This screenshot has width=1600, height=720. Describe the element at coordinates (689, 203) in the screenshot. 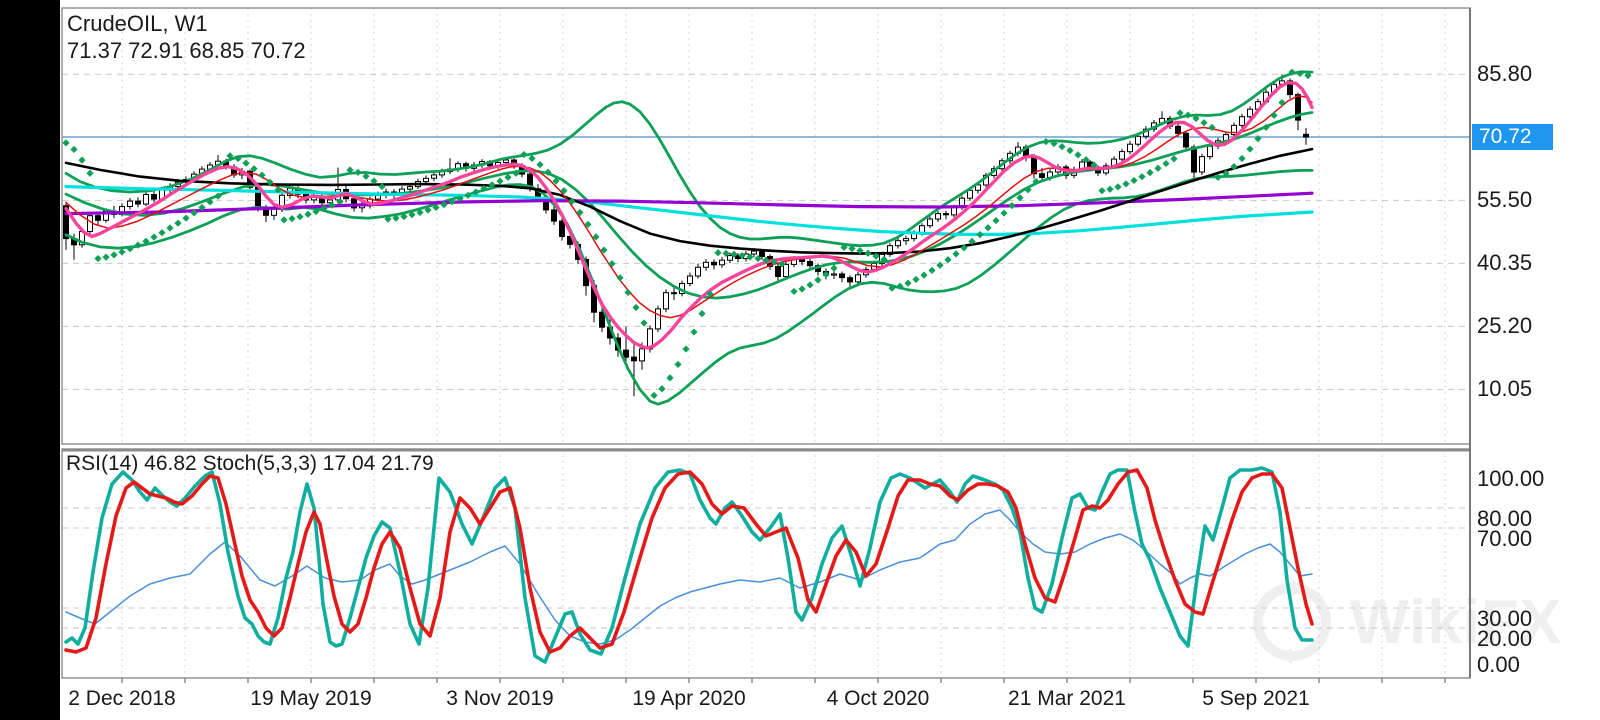

I see `purple-ma-line` at that location.